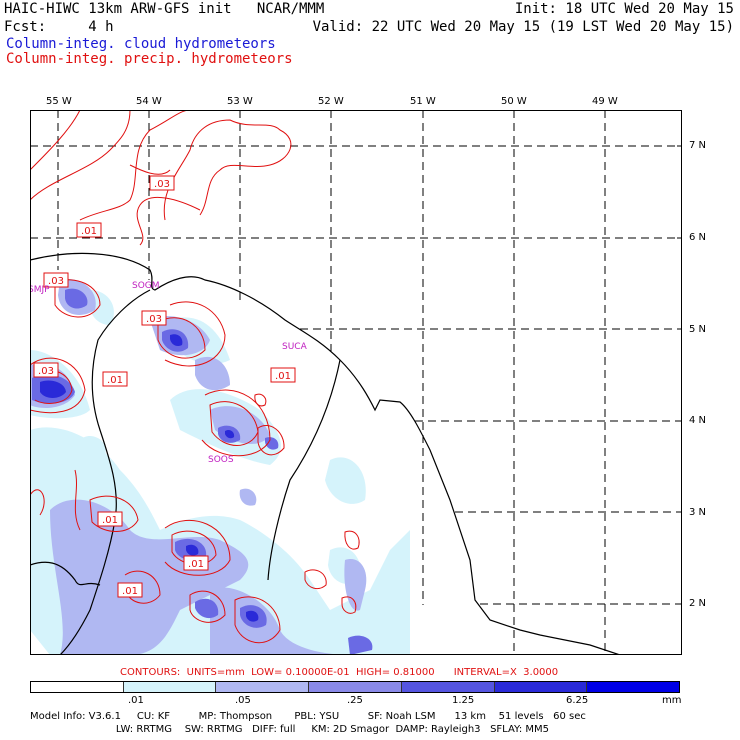 The height and width of the screenshot is (740, 740). I want to click on legend-cloud: Column-integ. cloud hydrometeors, so click(141, 44).